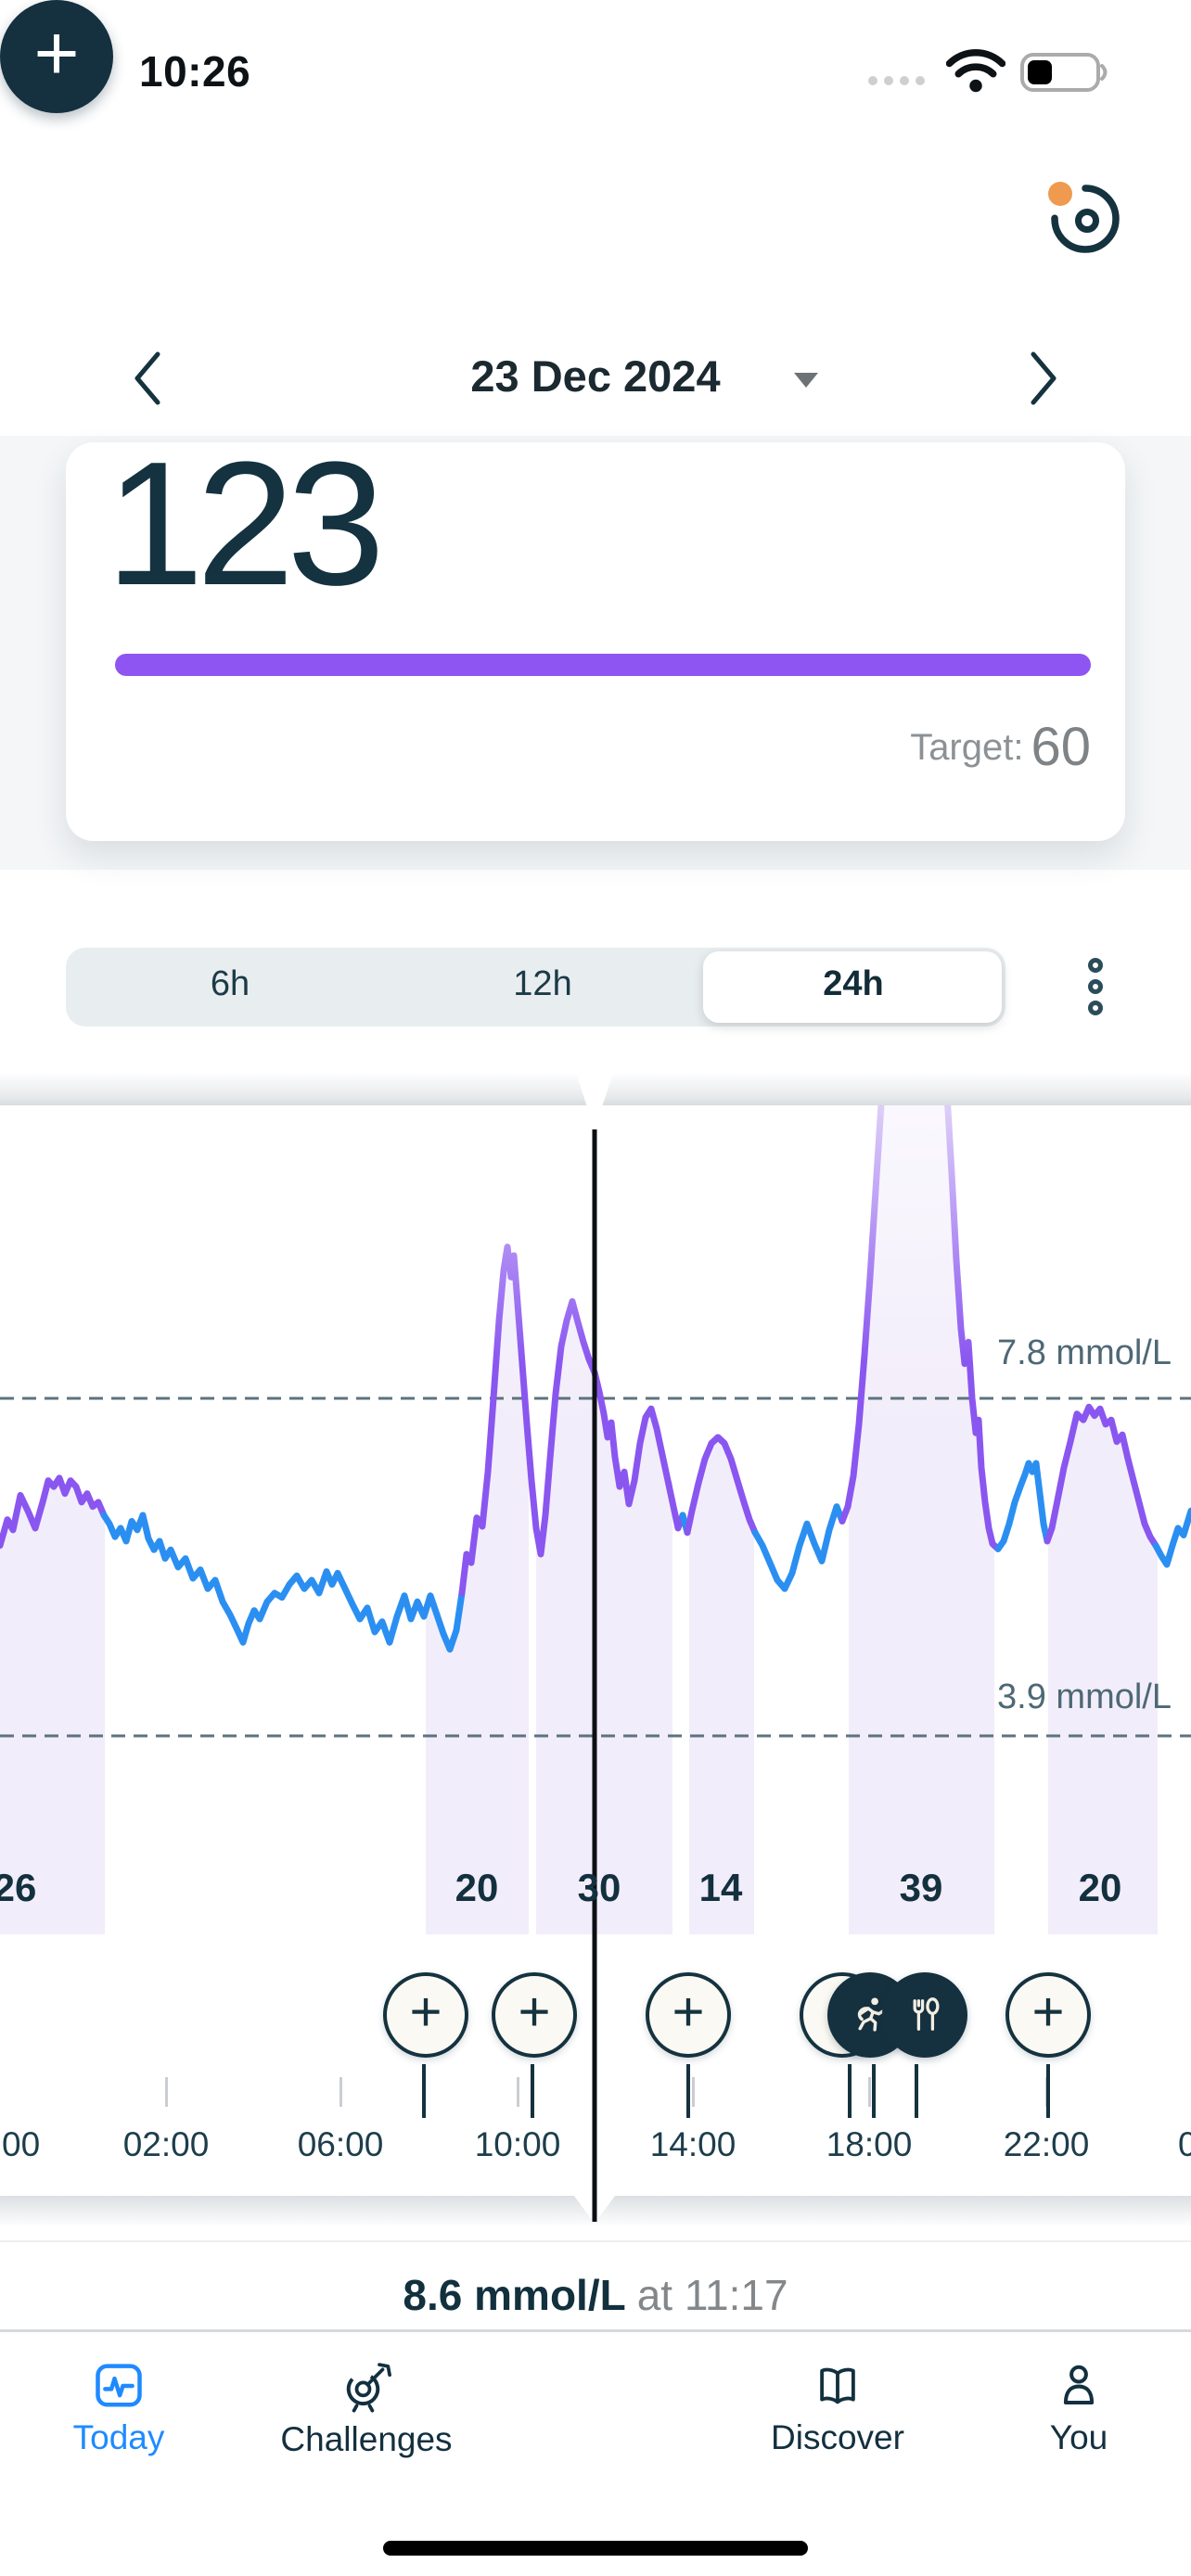  What do you see at coordinates (1084, 1352) in the screenshot?
I see `threshold-label: 7.8 mmol/L` at bounding box center [1084, 1352].